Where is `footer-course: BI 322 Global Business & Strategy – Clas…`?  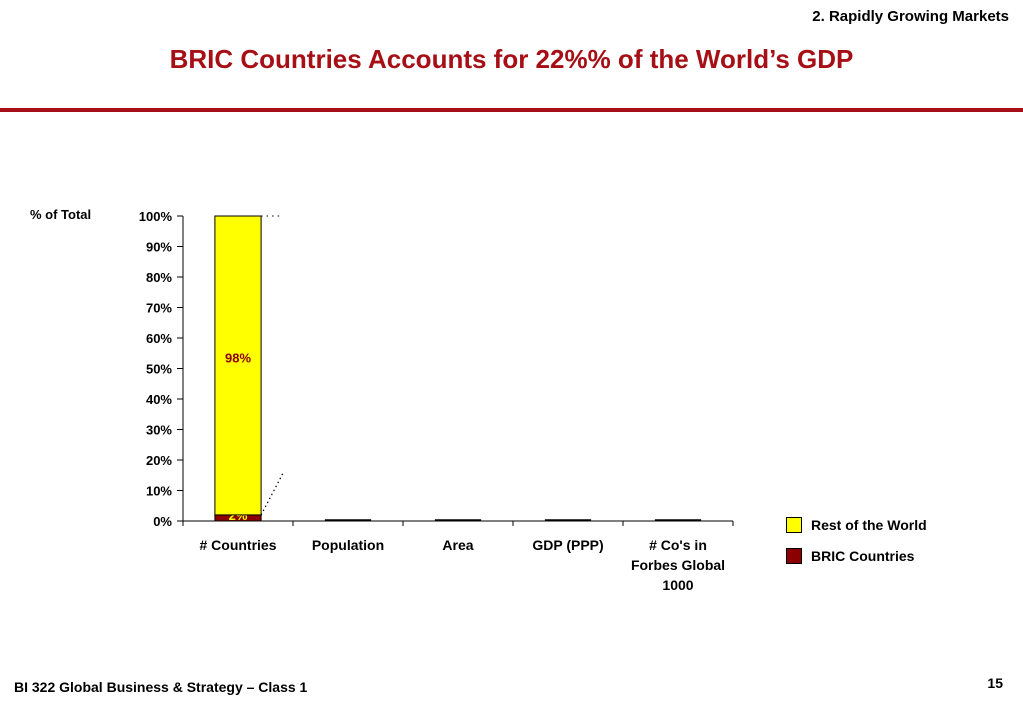 footer-course: BI 322 Global Business & Strategy – Clas… is located at coordinates (161, 687).